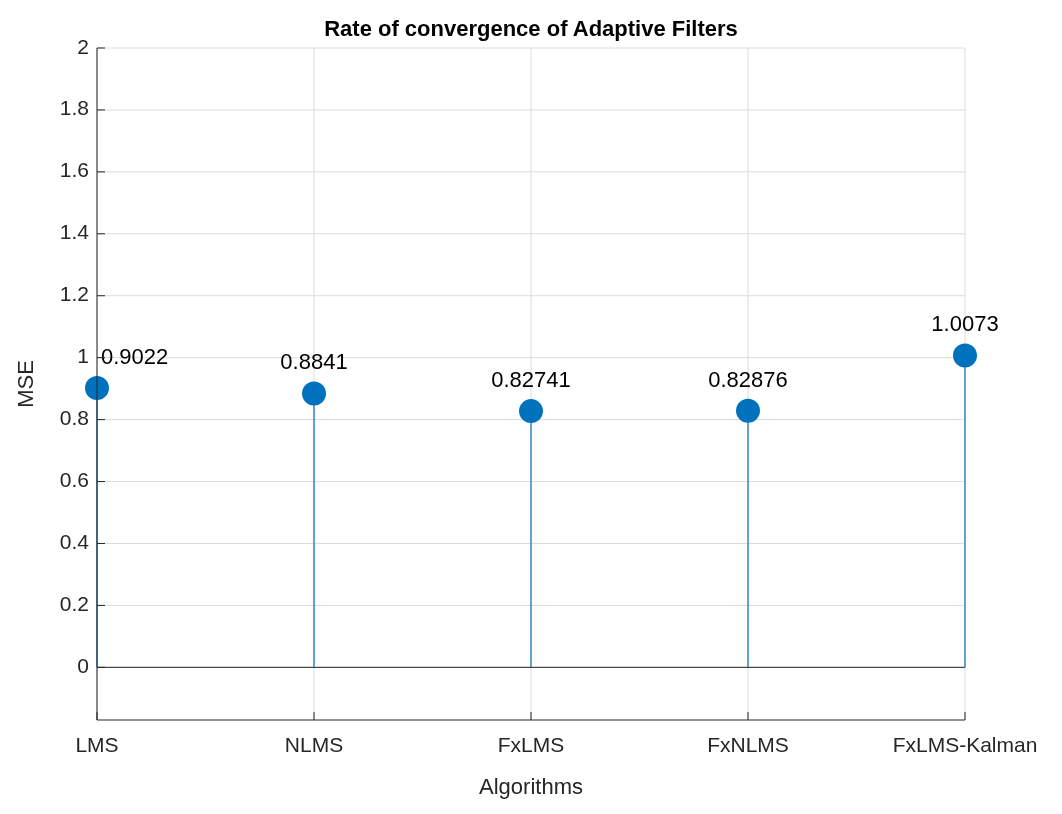  I want to click on x-tick-label: FxNLMS, so click(748, 744).